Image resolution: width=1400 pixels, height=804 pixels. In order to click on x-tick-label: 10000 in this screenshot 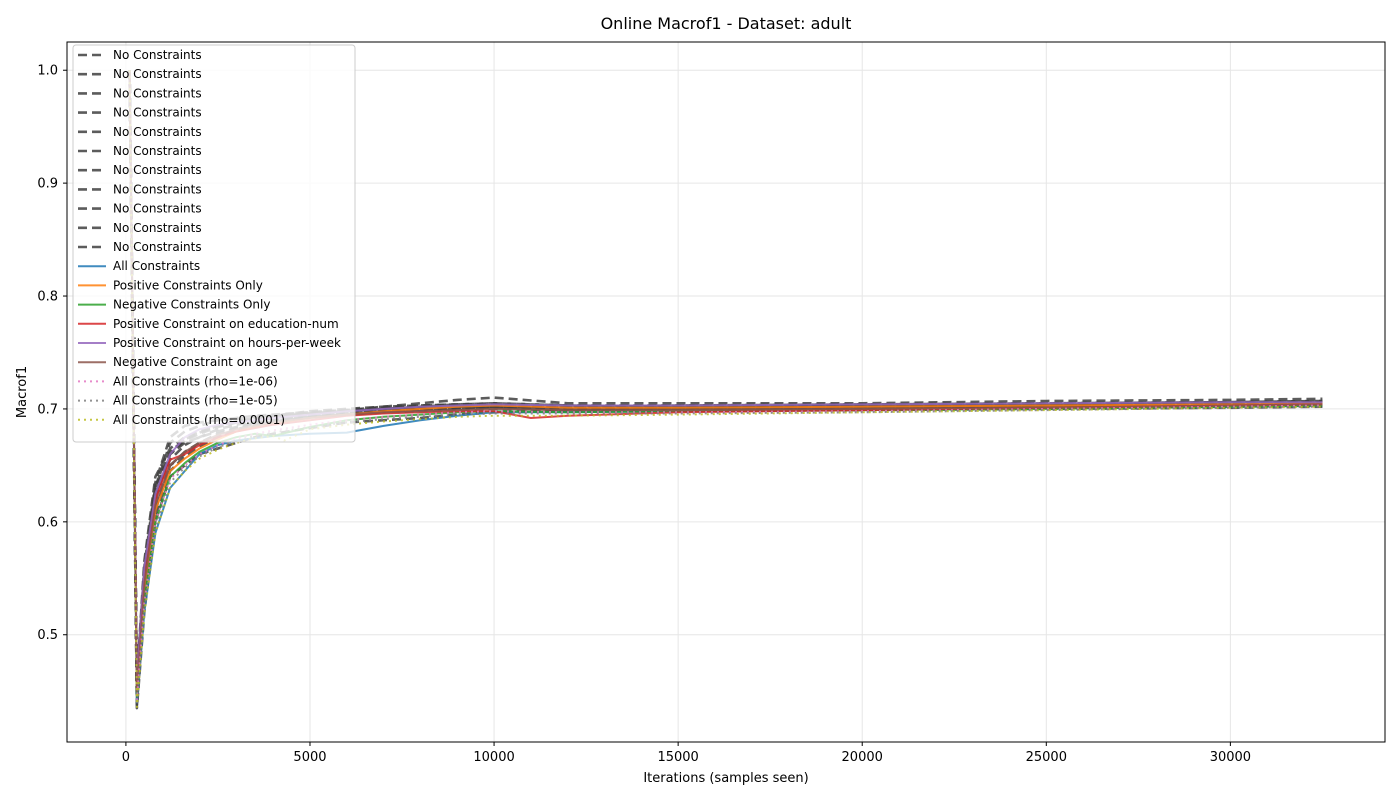, I will do `click(493, 757)`.